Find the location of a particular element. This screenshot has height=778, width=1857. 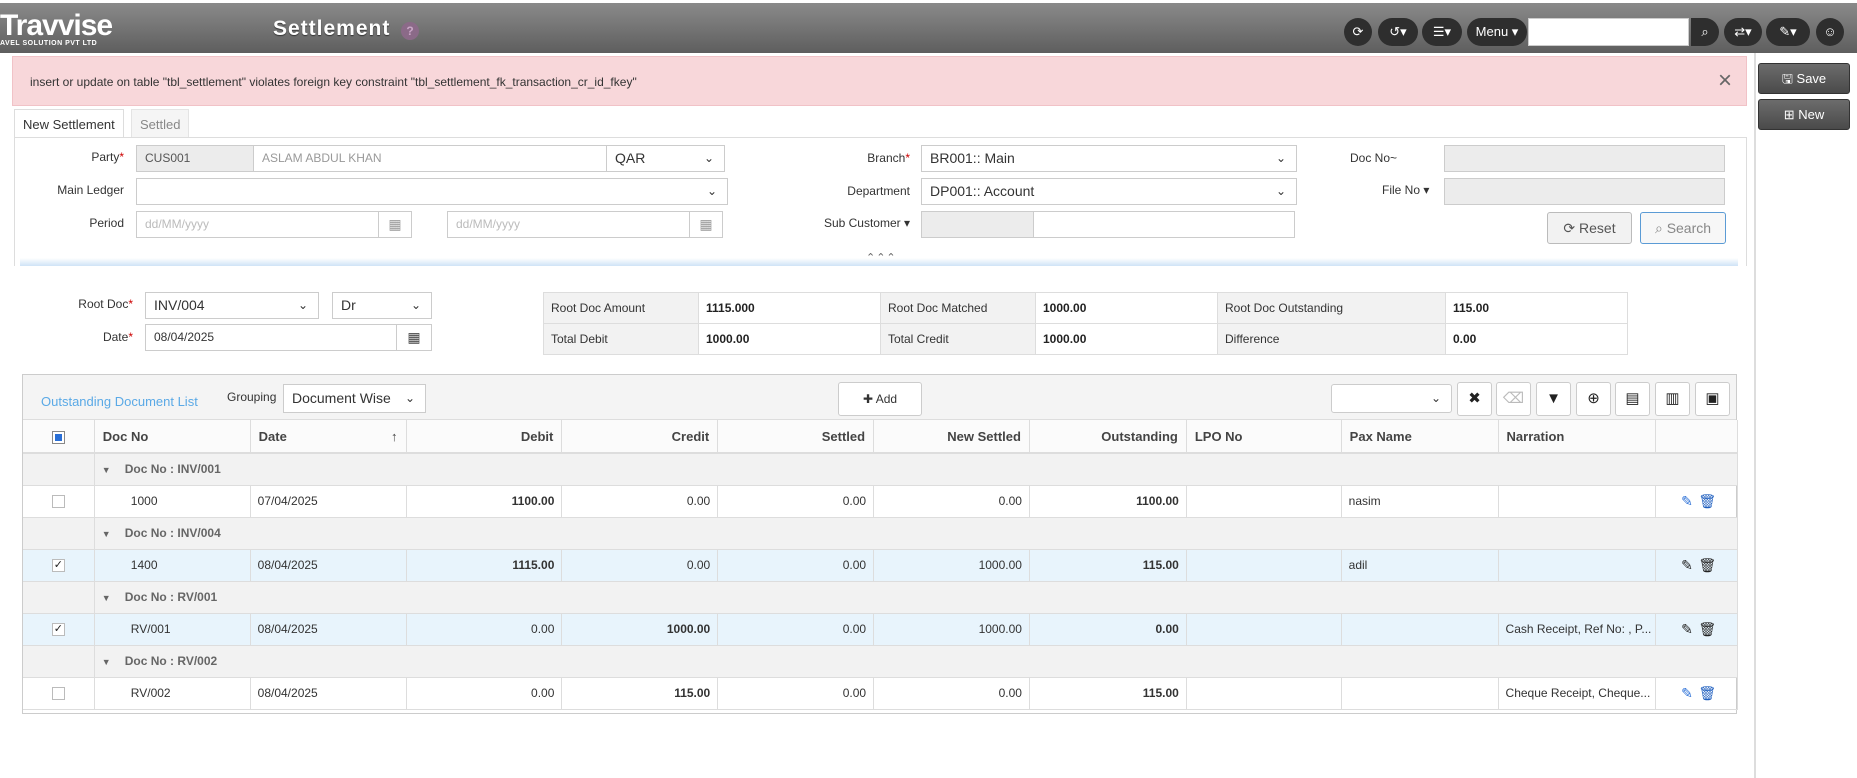

add-button: ✚ Add is located at coordinates (880, 399).